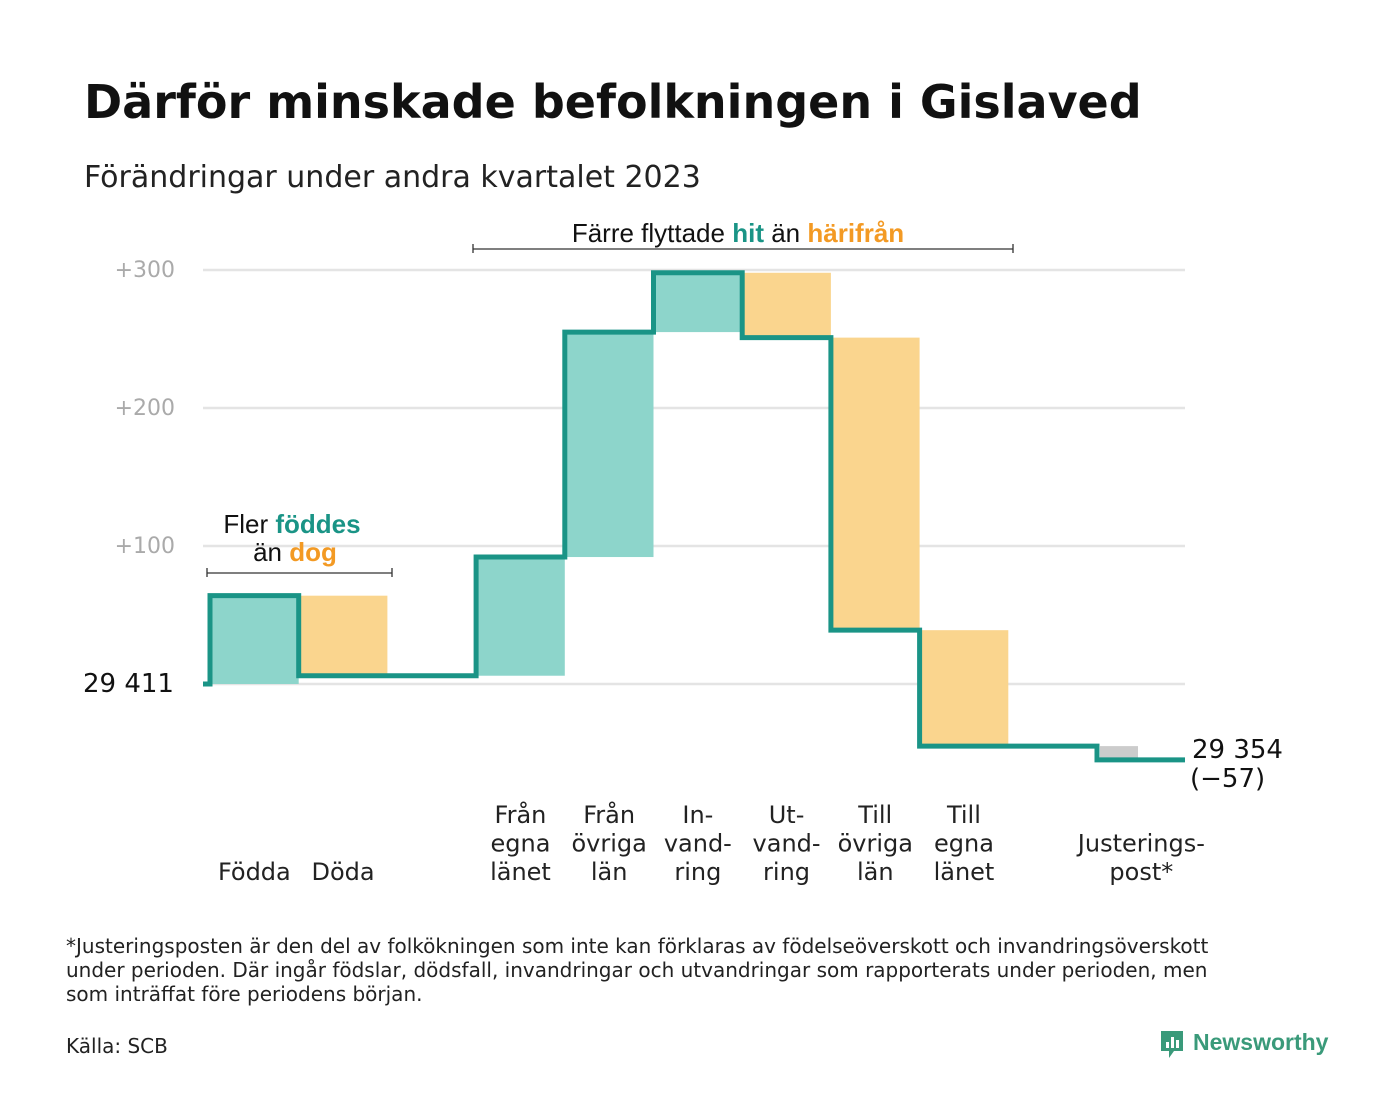 This screenshot has width=1400, height=1120. What do you see at coordinates (855, 233) in the screenshot?
I see `moves-annotation-bold2: härifrån` at bounding box center [855, 233].